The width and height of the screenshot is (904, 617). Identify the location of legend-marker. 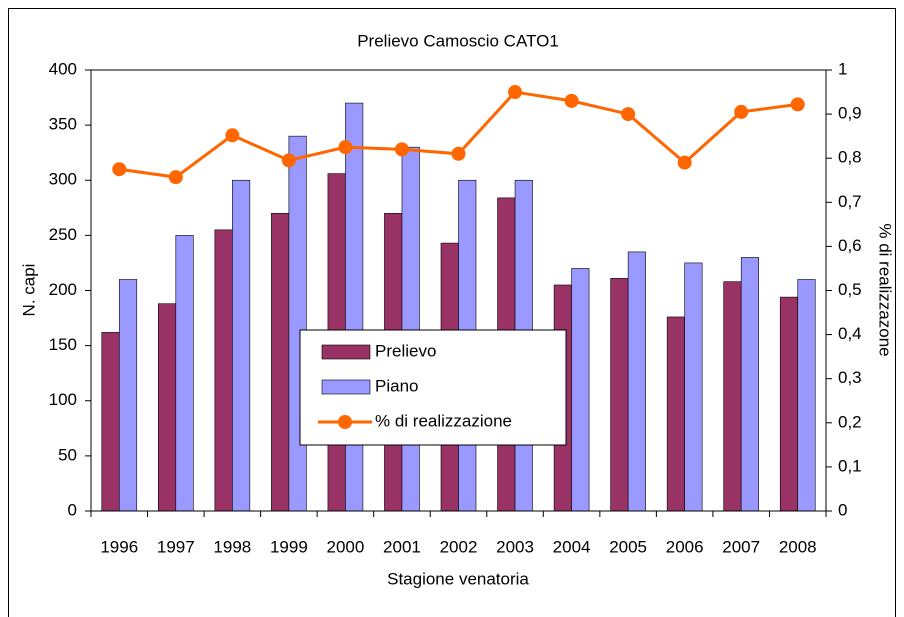
(345, 422).